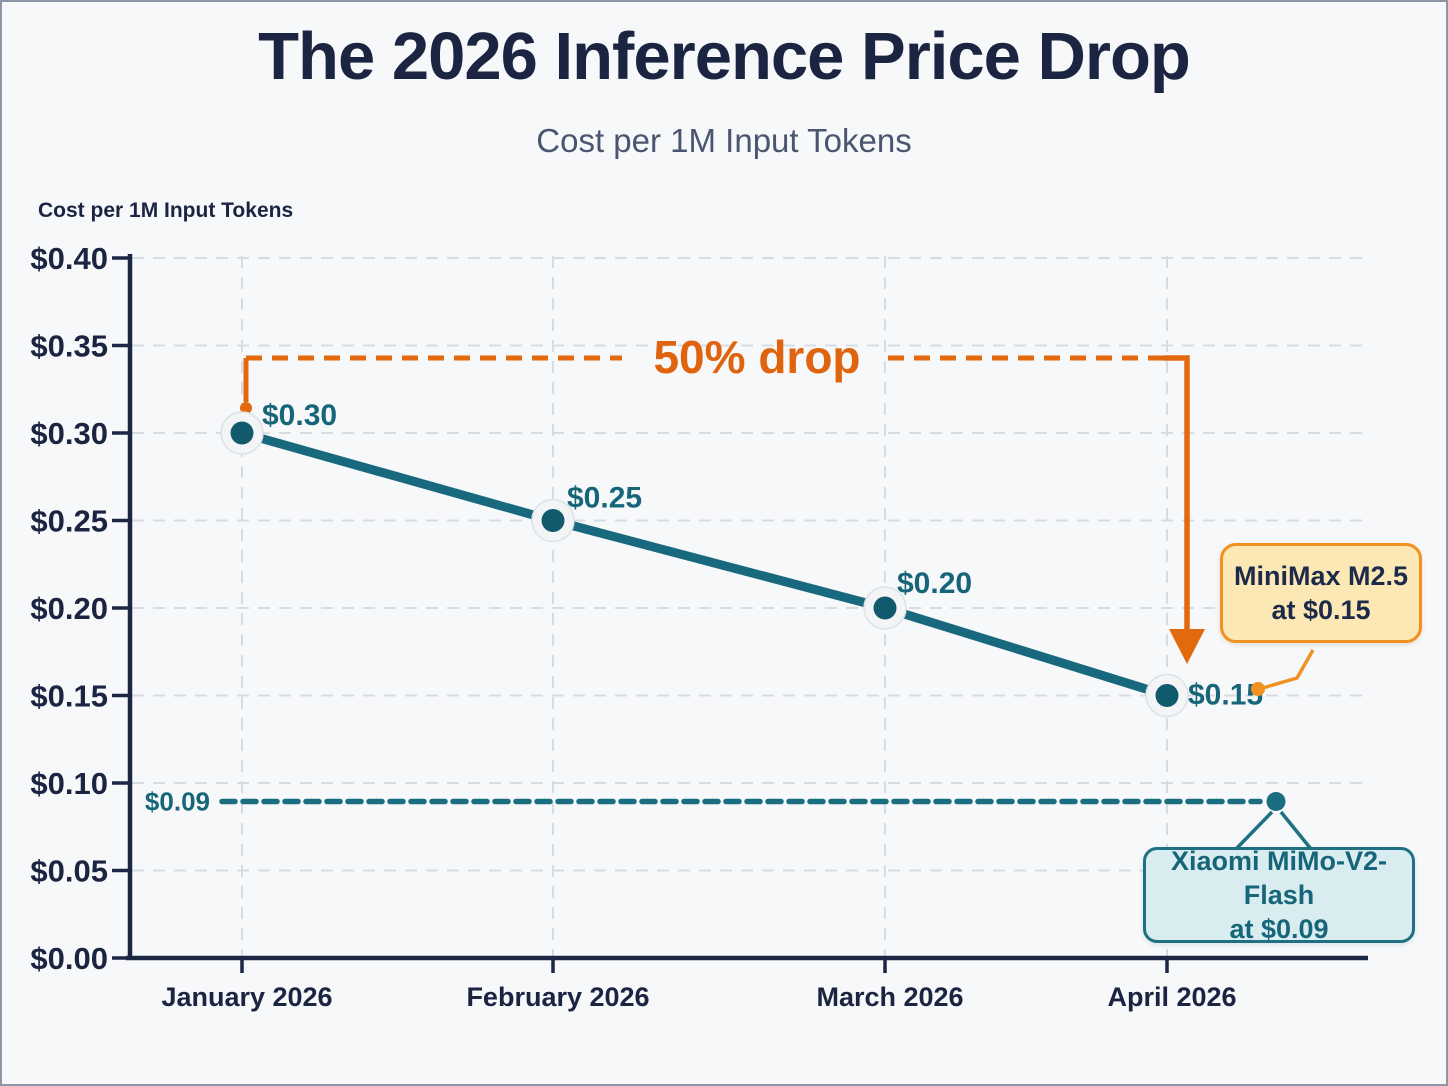 This screenshot has width=1448, height=1086. What do you see at coordinates (69, 346) in the screenshot?
I see `y-tick-label: $0.35` at bounding box center [69, 346].